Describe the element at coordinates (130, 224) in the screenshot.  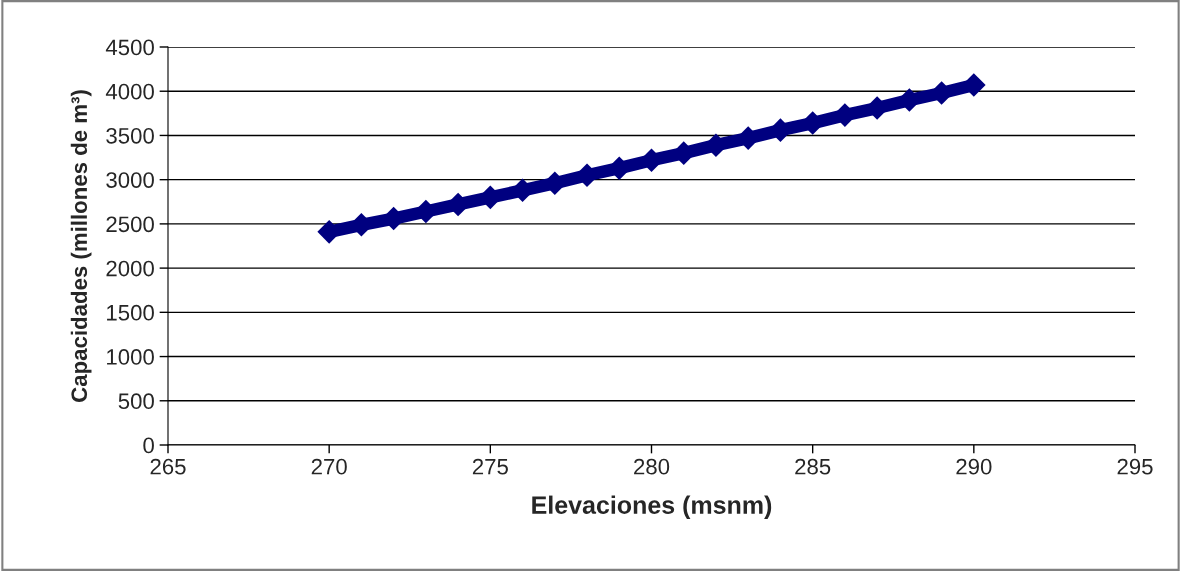
I see `y-tick-label: 2500` at that location.